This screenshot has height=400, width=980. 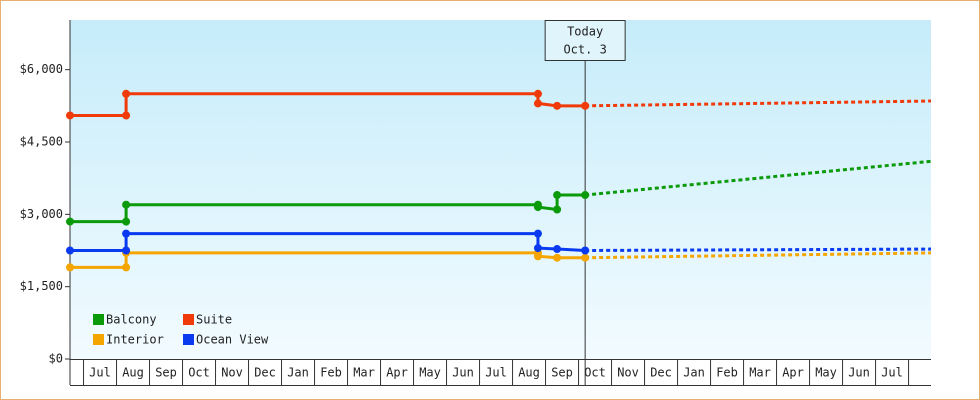 I want to click on y-tick-label: $3,000, so click(x=41, y=214).